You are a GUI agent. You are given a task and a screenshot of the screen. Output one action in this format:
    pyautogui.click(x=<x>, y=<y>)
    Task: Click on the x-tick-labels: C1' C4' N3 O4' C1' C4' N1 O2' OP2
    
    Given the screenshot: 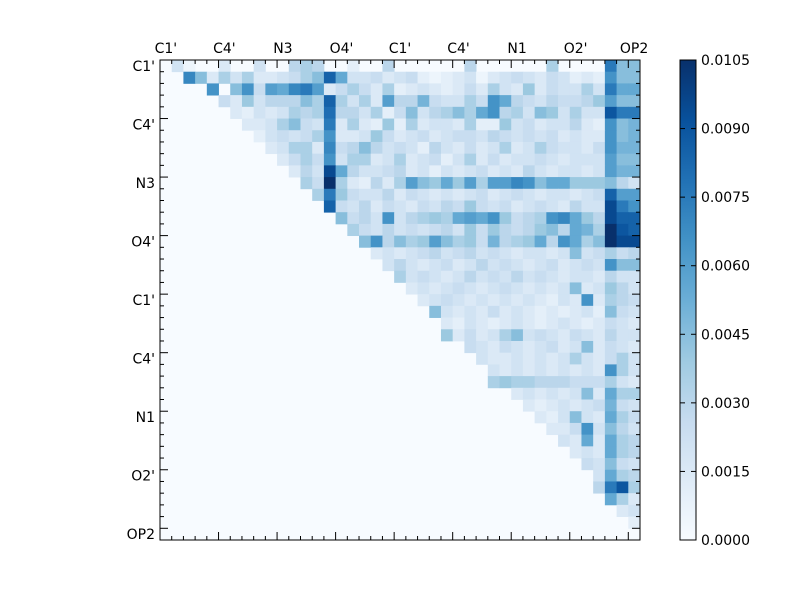 What is the action you would take?
    pyautogui.click(x=402, y=49)
    